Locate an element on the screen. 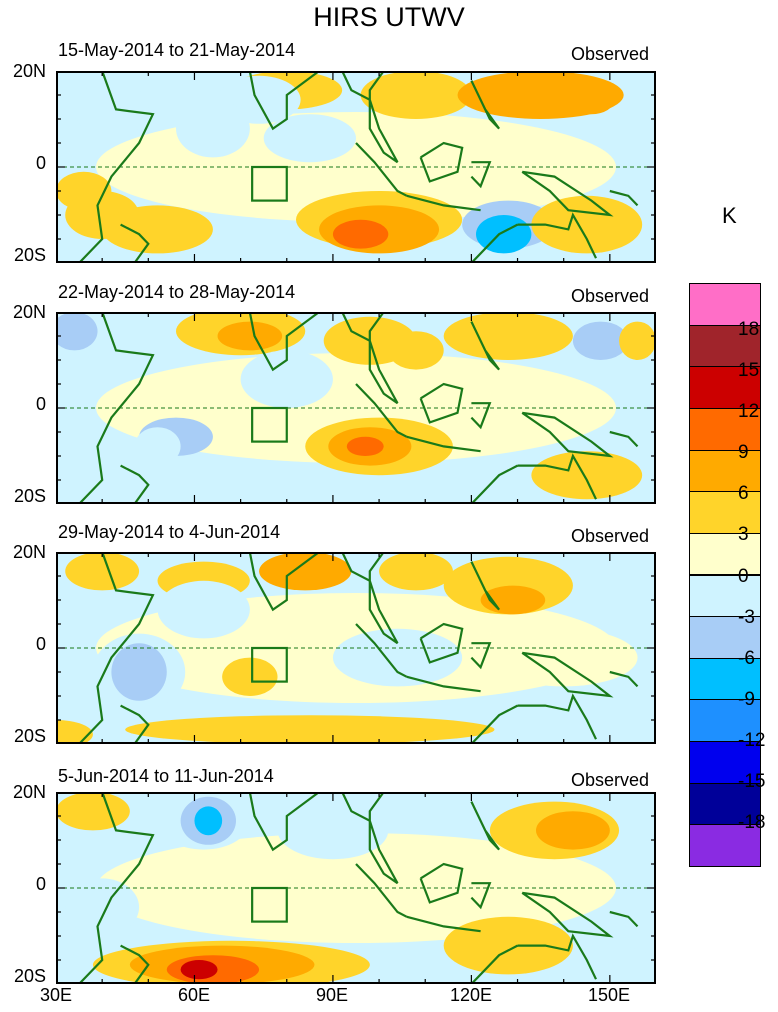  panel-3-date: 29-May-2014 to 4-Jun-2014 is located at coordinates (169, 532).